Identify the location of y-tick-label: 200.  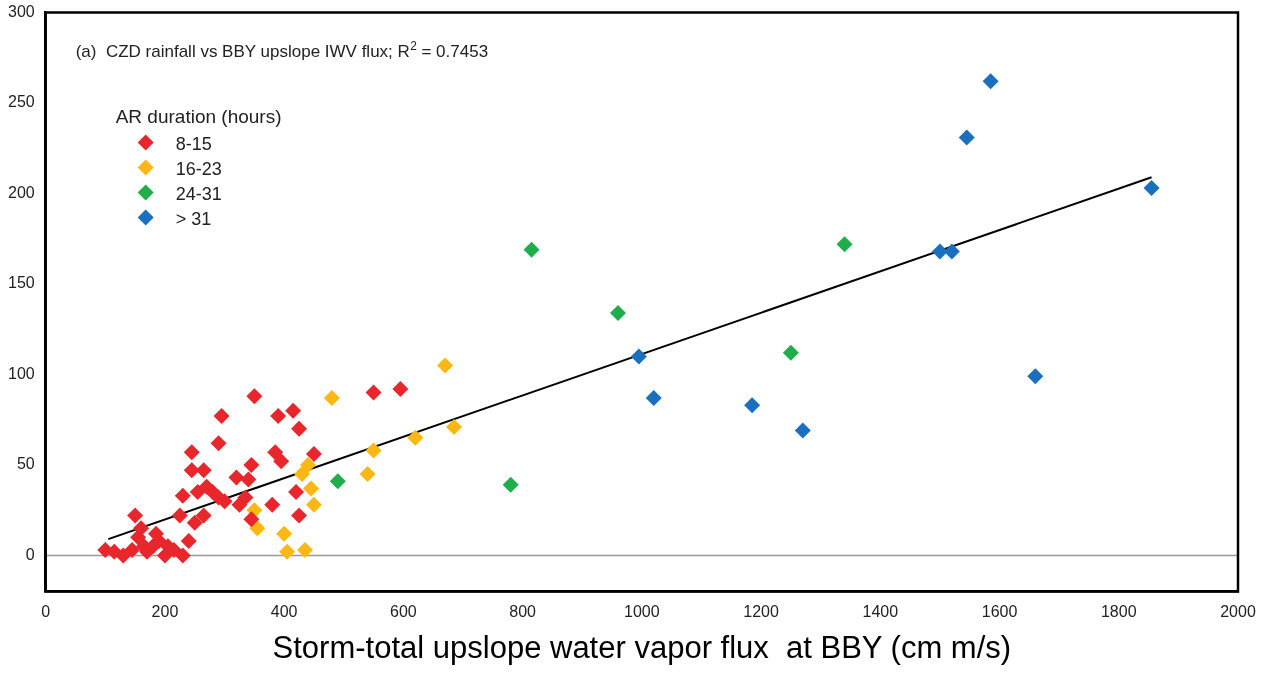
(21, 192).